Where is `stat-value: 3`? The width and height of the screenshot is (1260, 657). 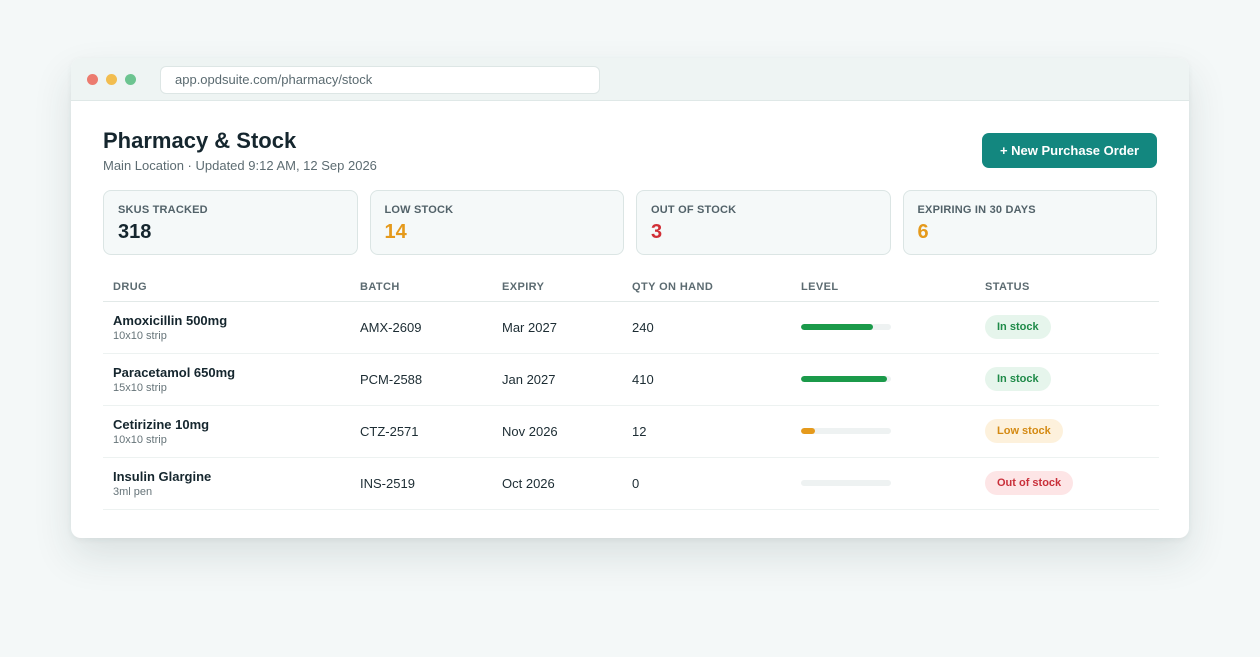
stat-value: 3 is located at coordinates (657, 232).